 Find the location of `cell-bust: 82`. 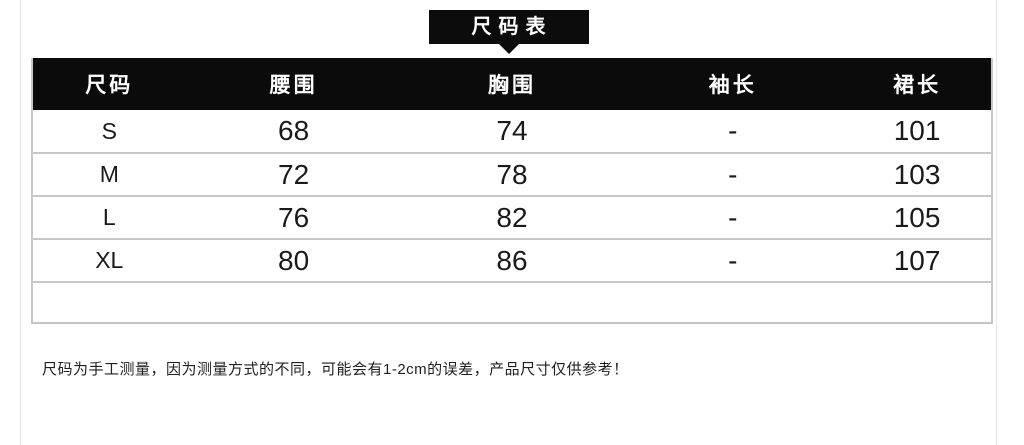

cell-bust: 82 is located at coordinates (512, 218).